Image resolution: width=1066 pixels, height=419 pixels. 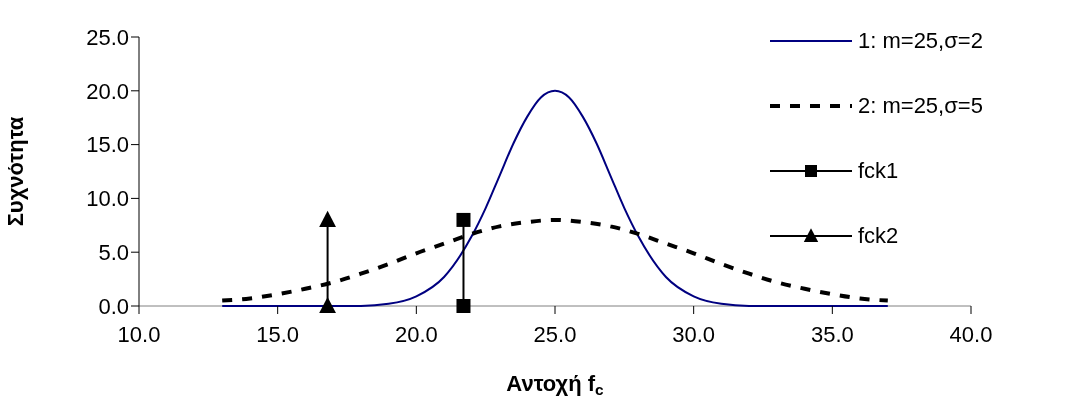 I want to click on y-tick-label: 20.0, so click(x=107, y=91).